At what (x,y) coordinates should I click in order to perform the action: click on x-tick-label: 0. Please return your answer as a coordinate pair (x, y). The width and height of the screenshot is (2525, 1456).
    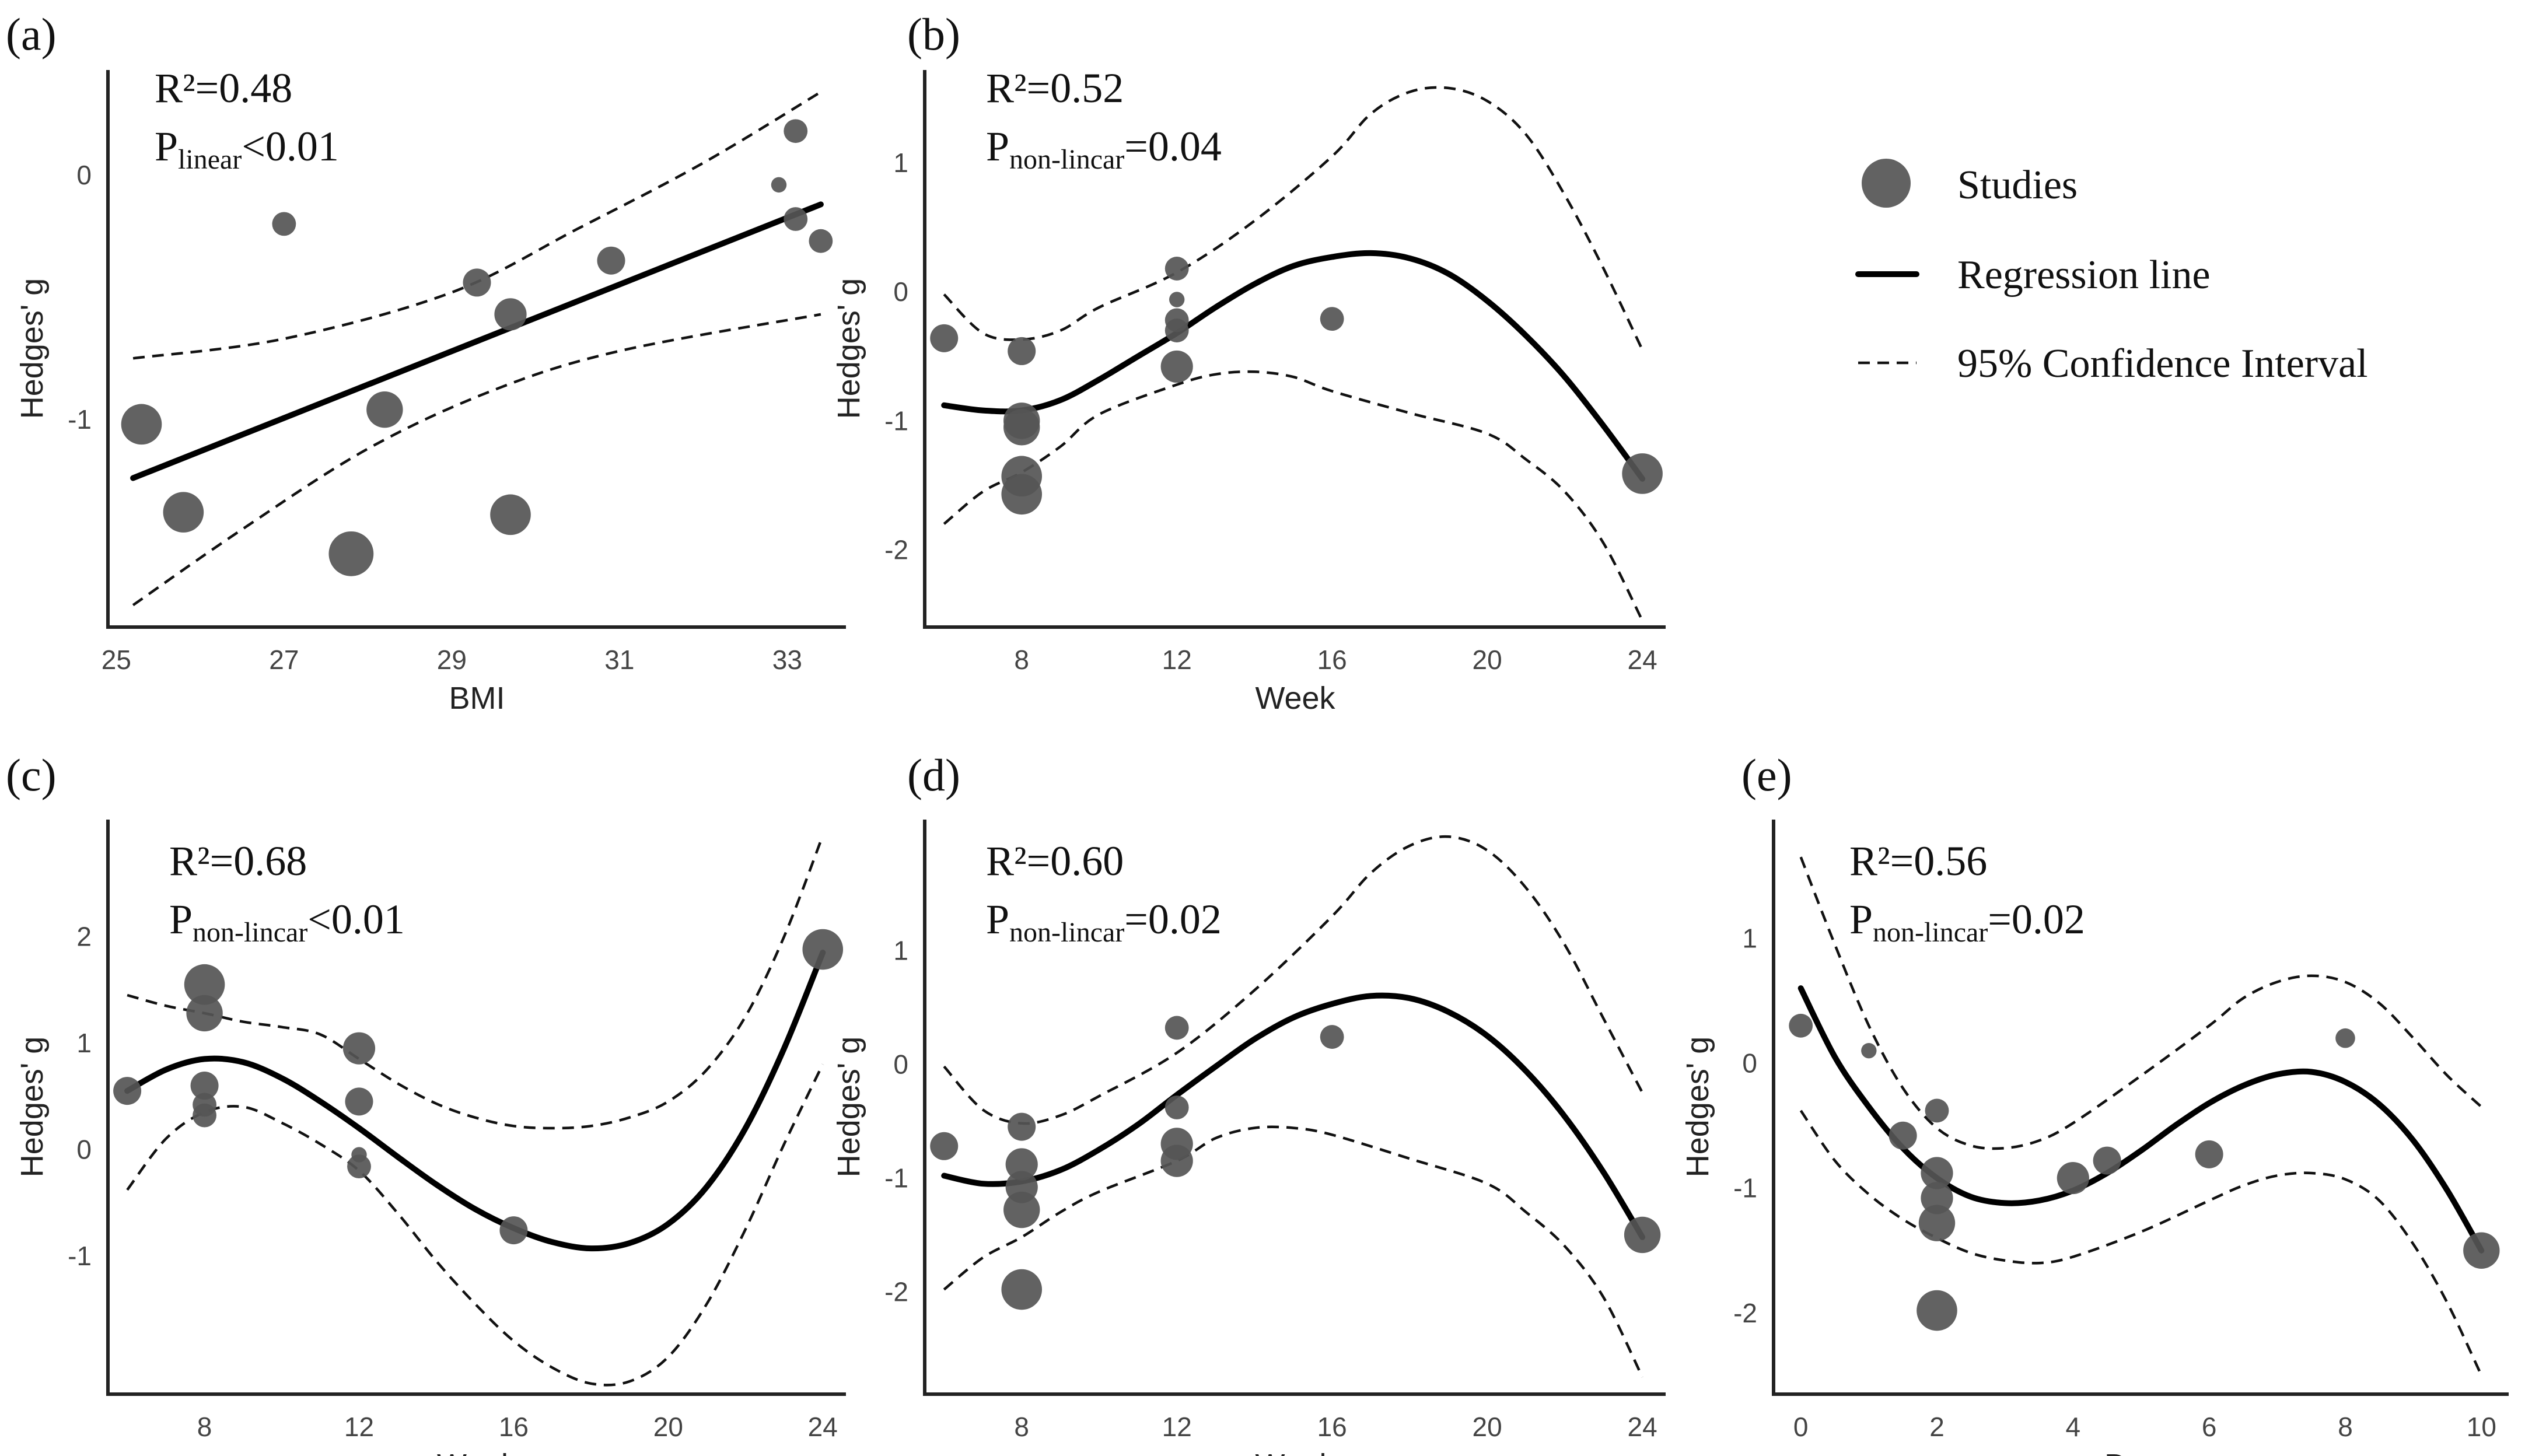
    Looking at the image, I should click on (1801, 1427).